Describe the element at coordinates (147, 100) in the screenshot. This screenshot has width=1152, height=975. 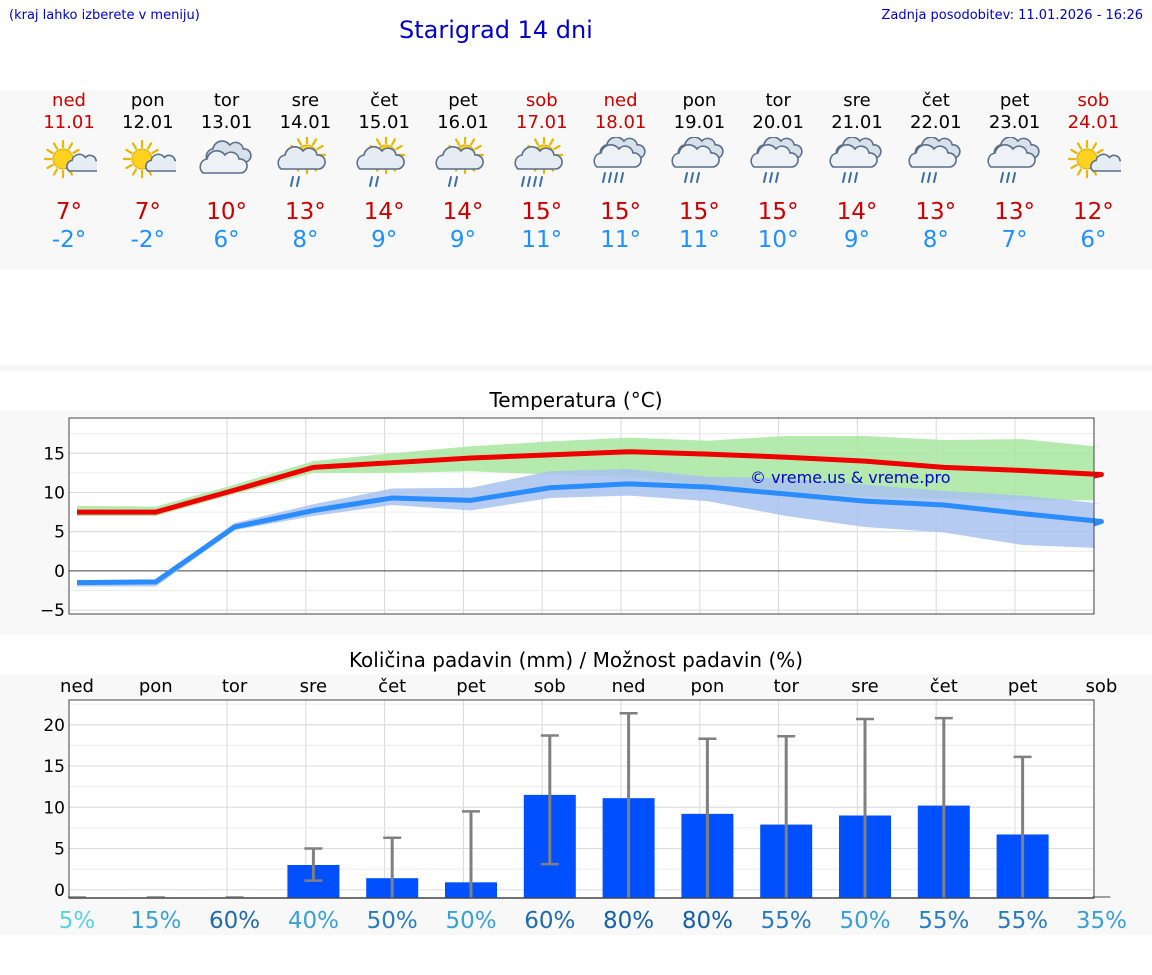
I see `day-name: pon` at that location.